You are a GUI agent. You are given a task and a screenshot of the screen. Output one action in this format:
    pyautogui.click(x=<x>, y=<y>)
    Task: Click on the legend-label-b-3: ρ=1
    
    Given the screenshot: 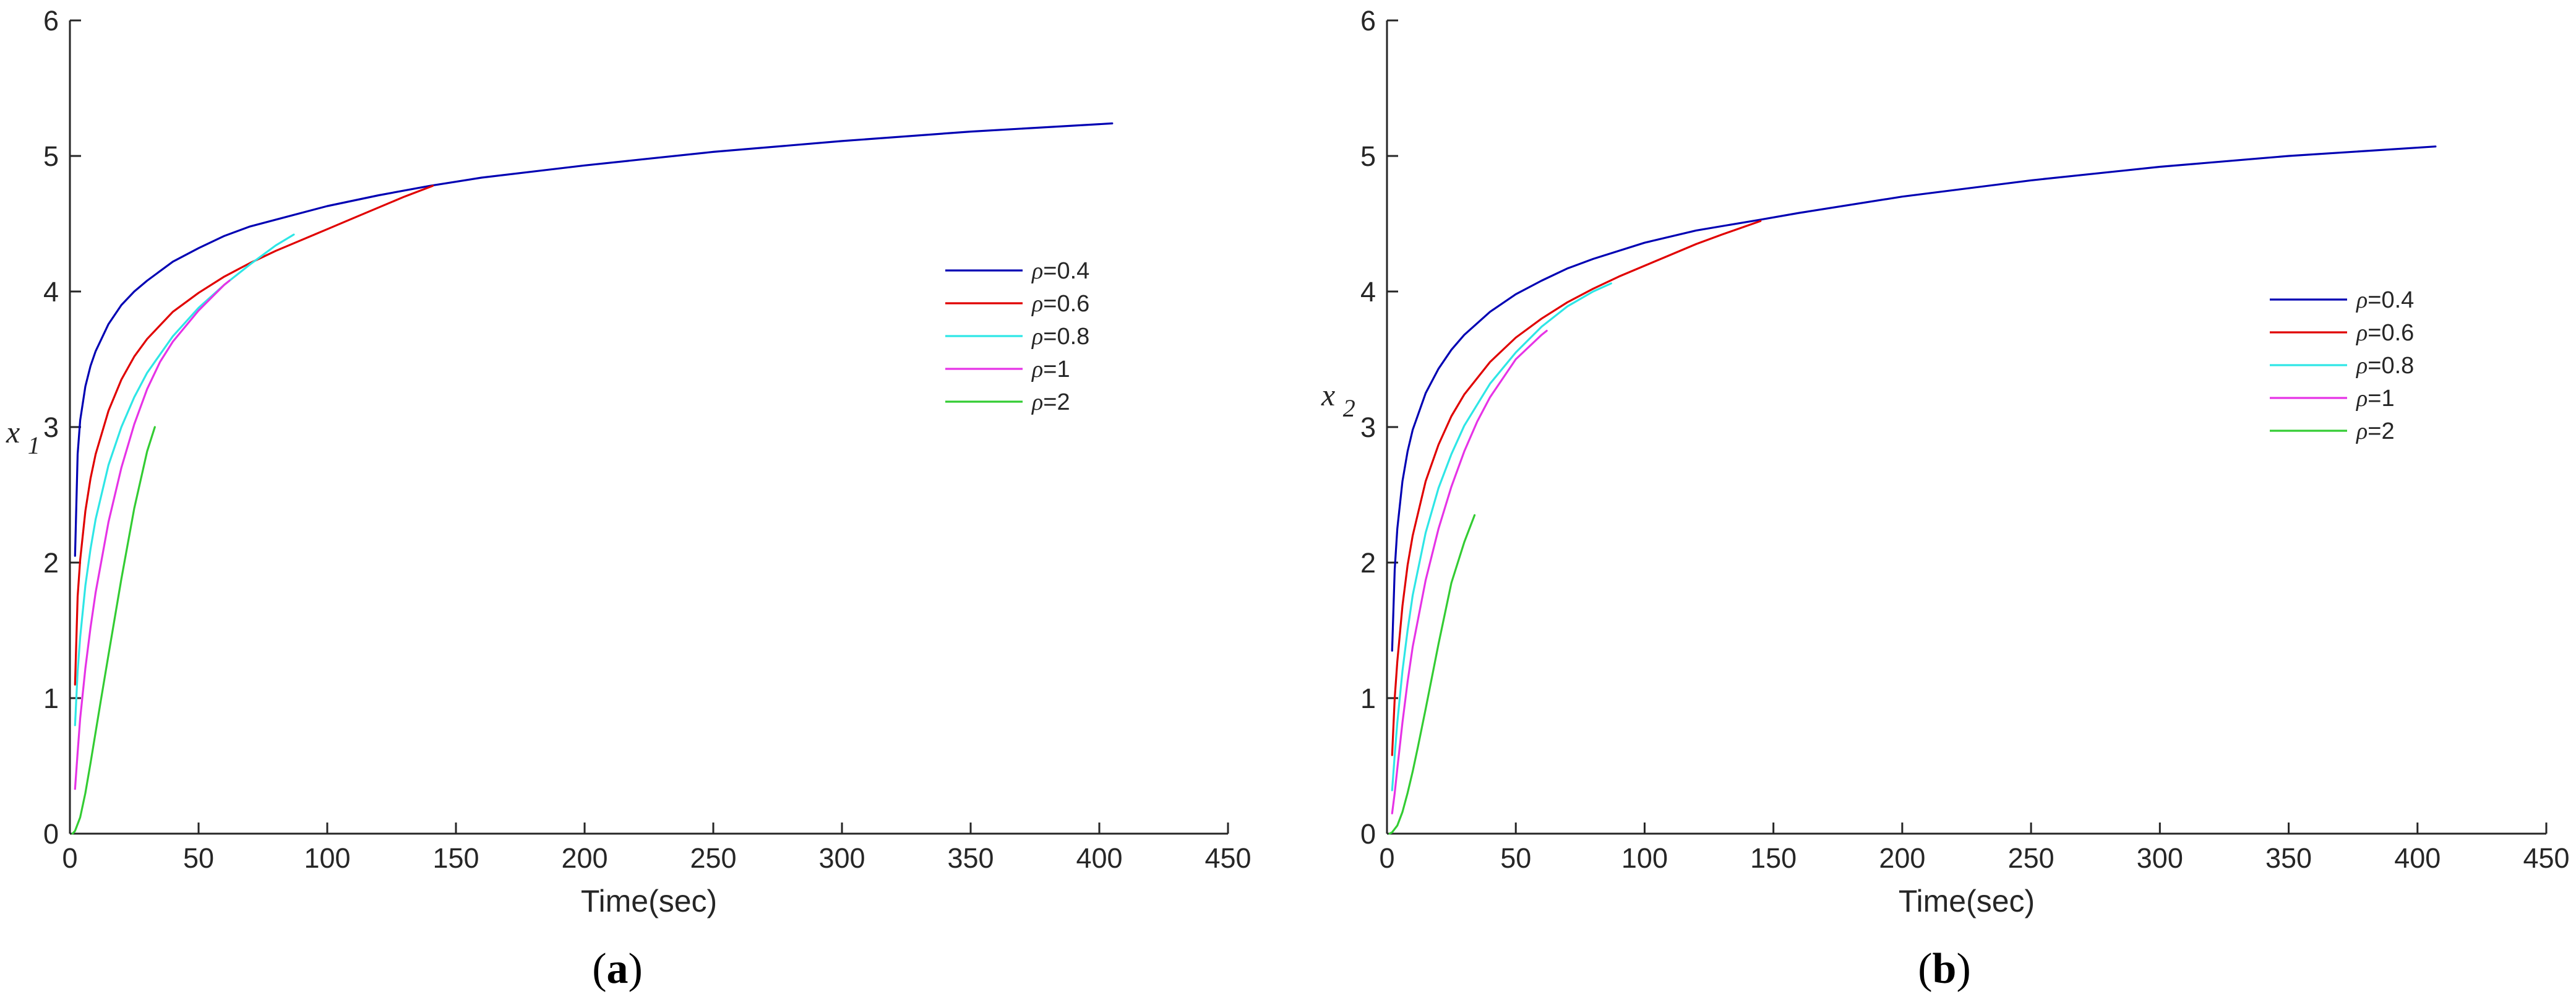 What is the action you would take?
    pyautogui.click(x=2375, y=399)
    